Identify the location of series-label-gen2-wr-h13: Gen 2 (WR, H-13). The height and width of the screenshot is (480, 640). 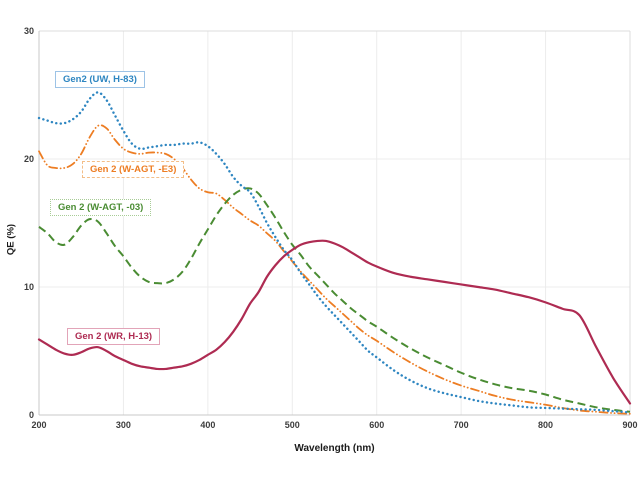
(114, 336).